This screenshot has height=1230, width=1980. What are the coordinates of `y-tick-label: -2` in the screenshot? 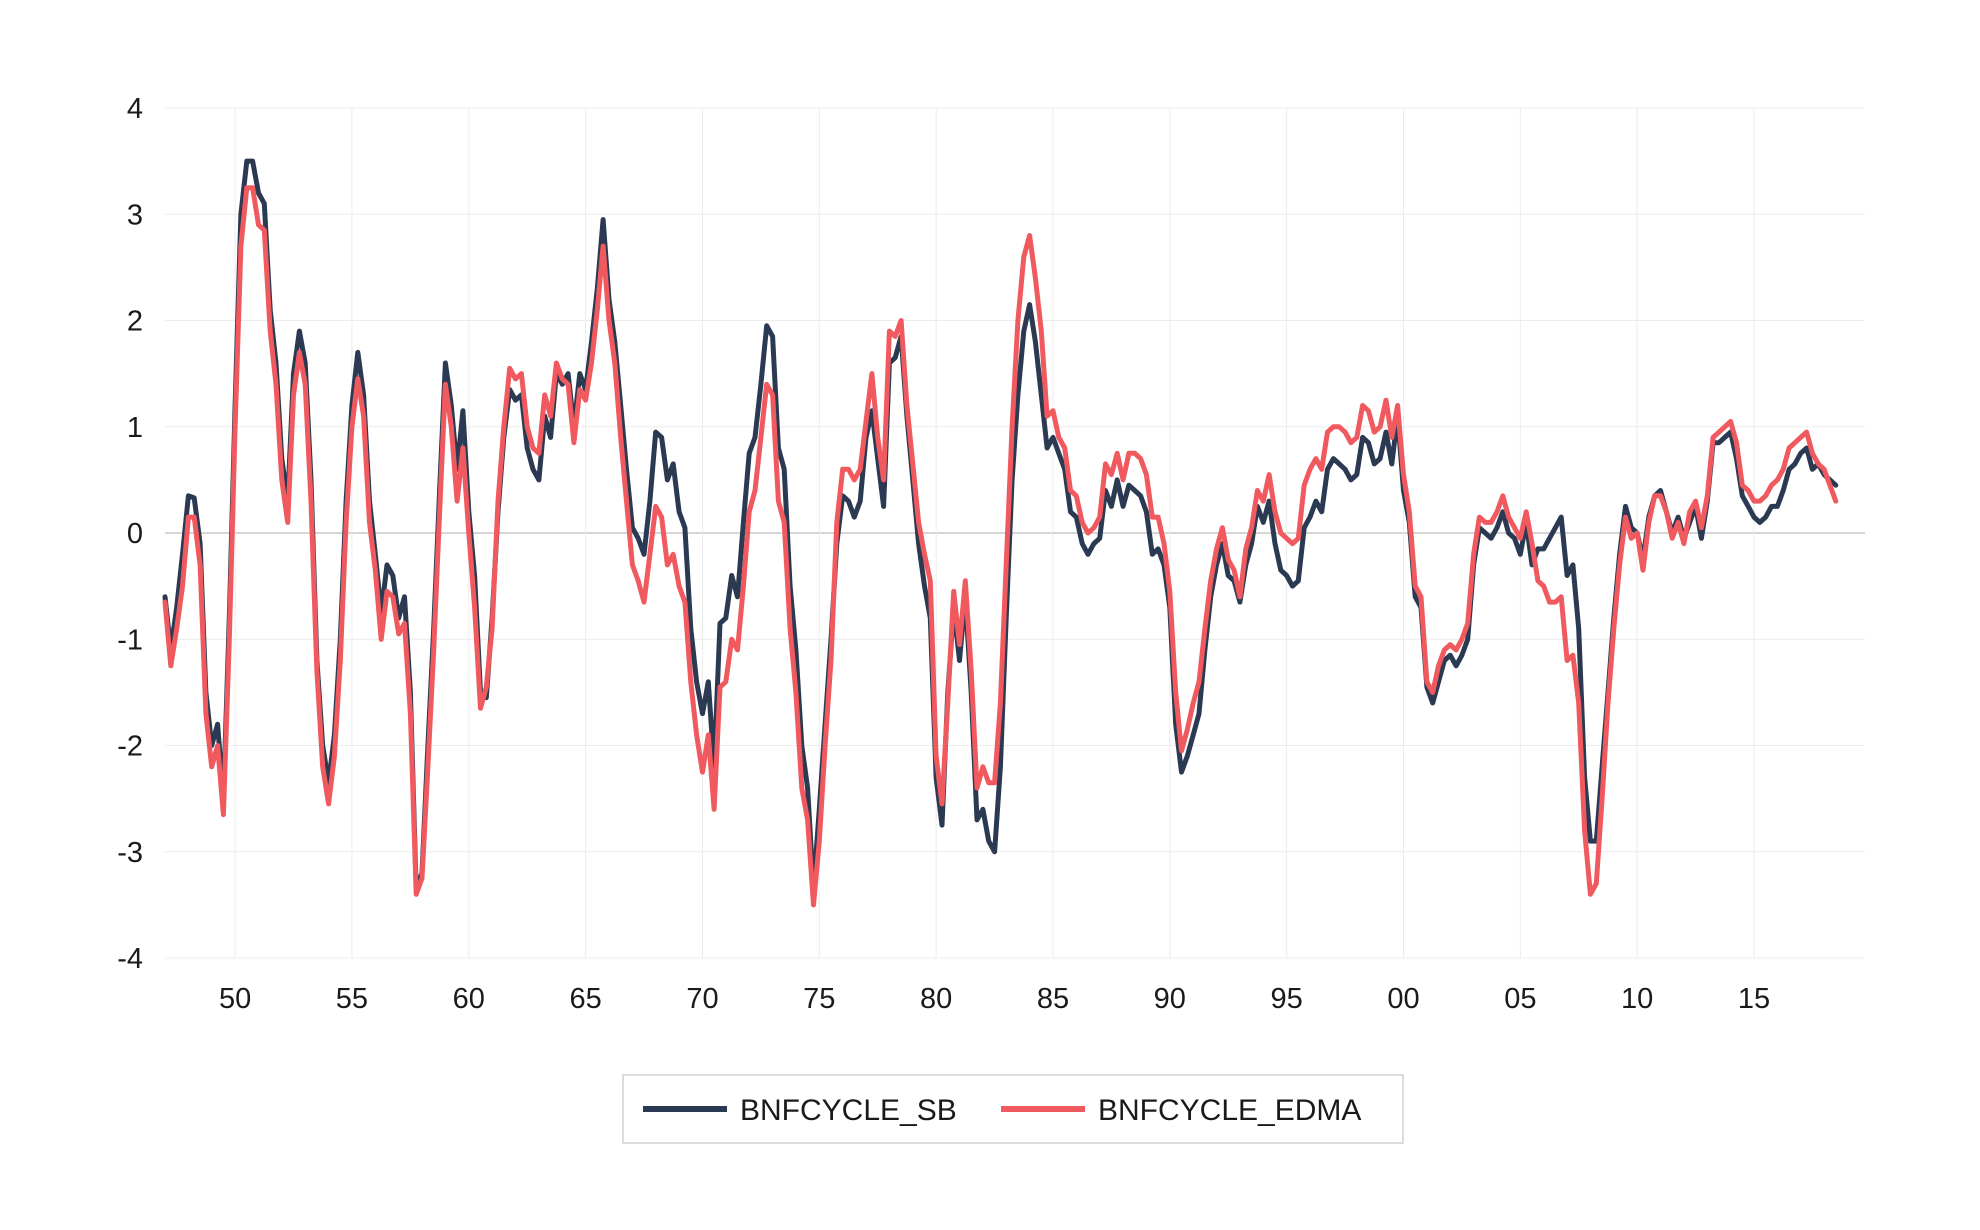 It's located at (130, 747).